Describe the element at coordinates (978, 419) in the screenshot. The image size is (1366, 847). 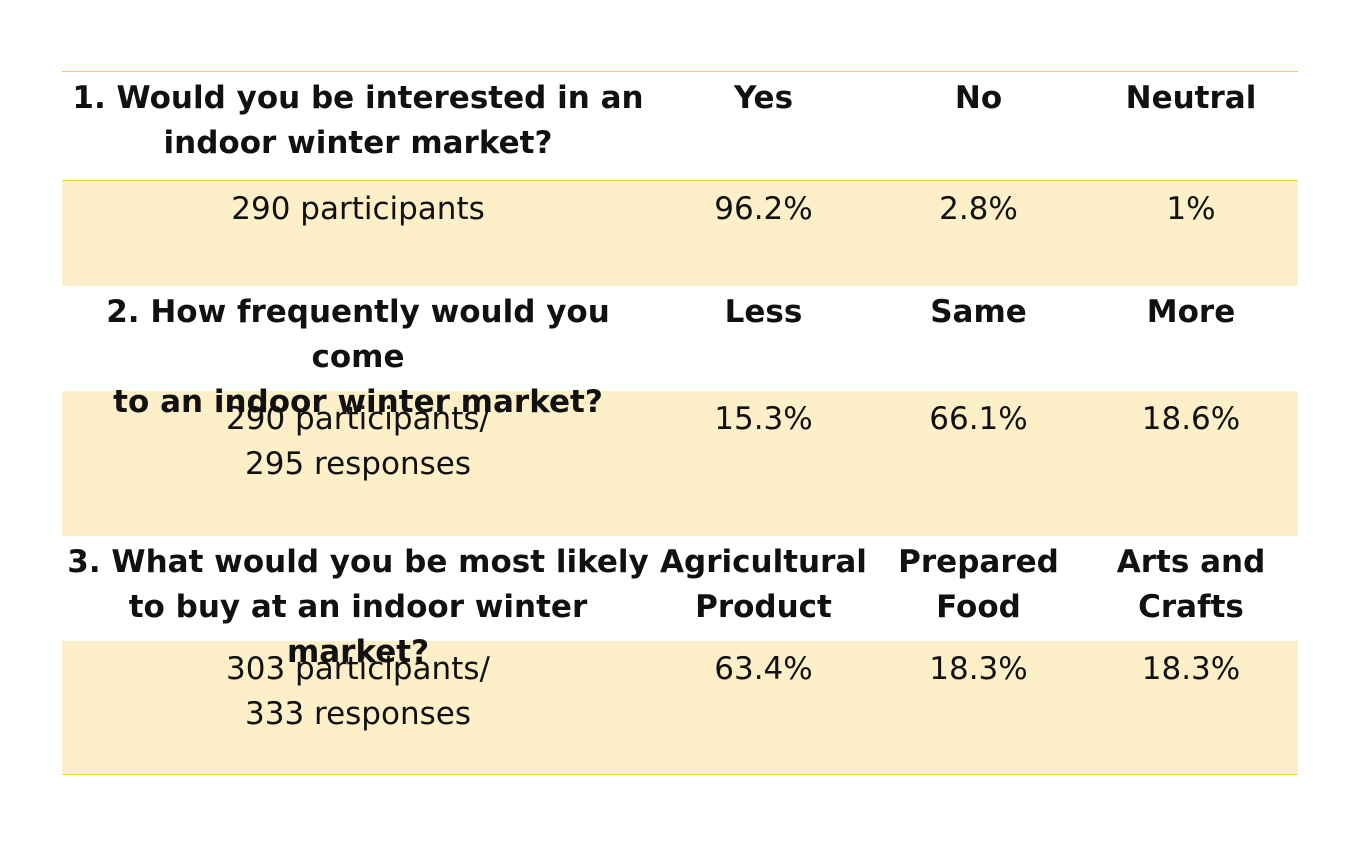
I see `question-2-result-same: 66.1%` at that location.